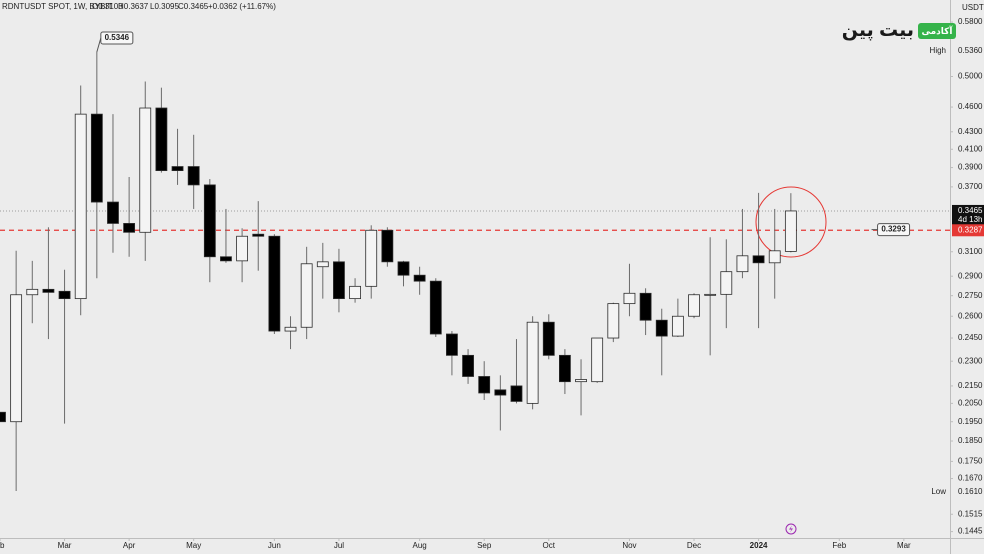 Image resolution: width=984 pixels, height=554 pixels. I want to click on x-tick-label: b, so click(2, 545).